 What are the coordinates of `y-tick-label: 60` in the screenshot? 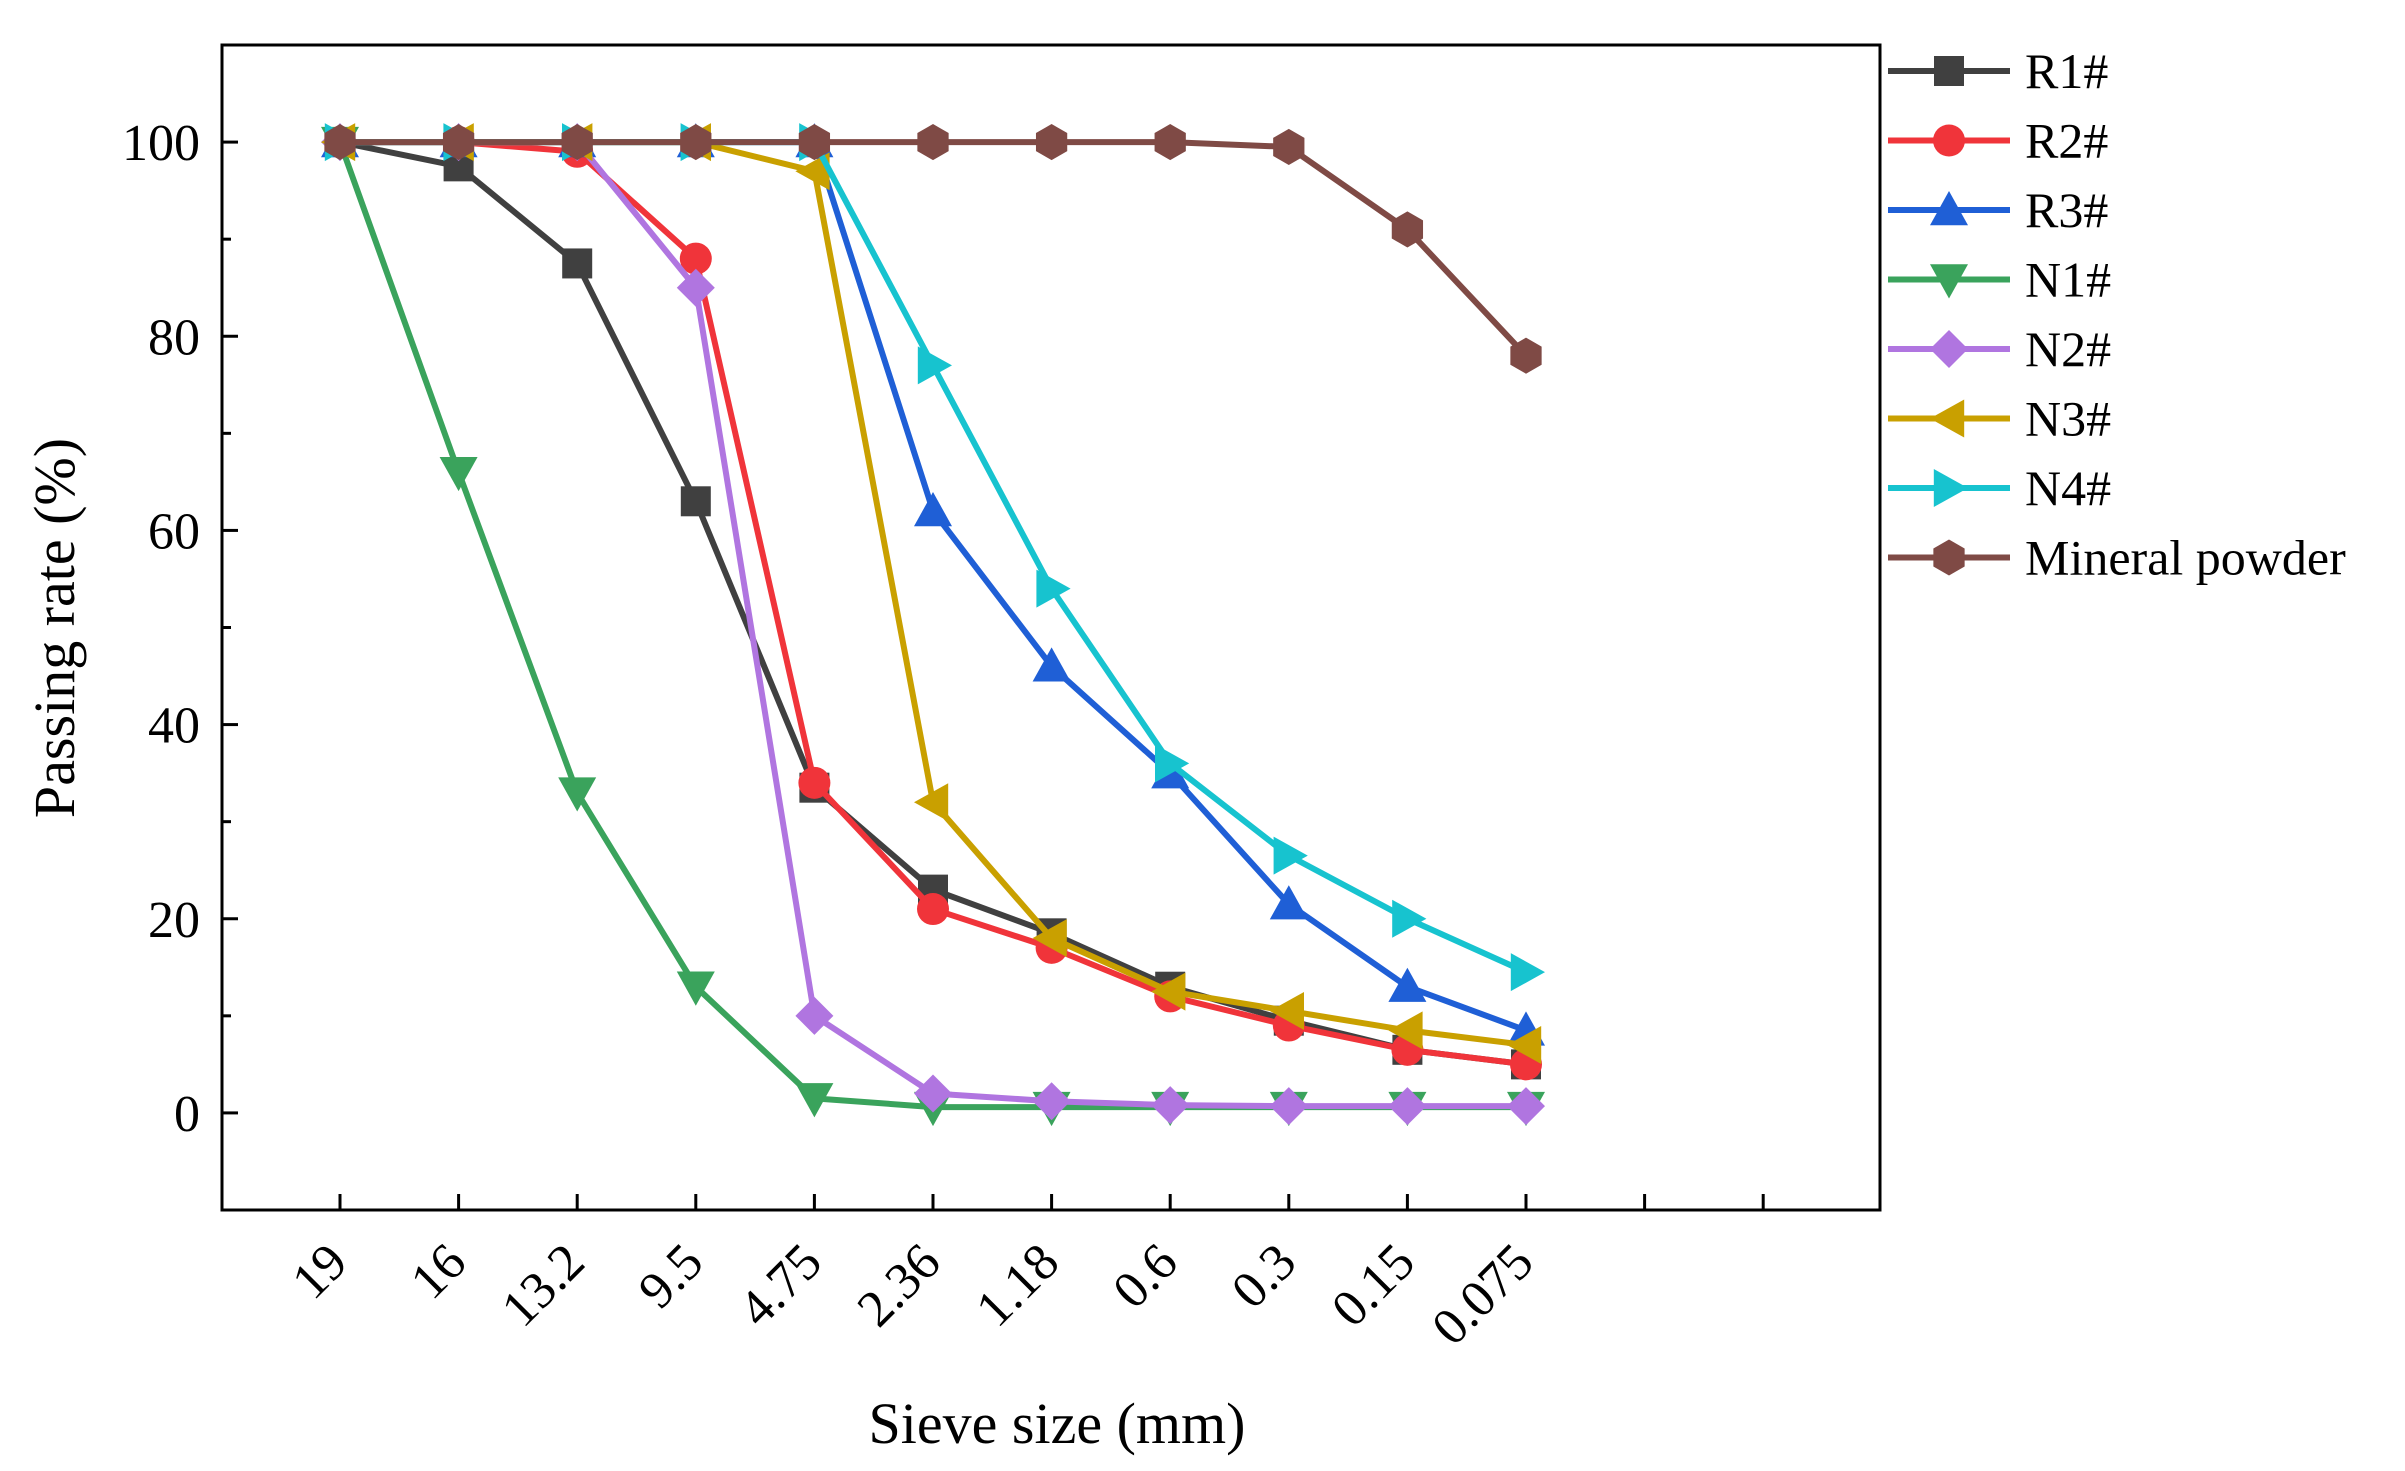 It's located at (174, 531).